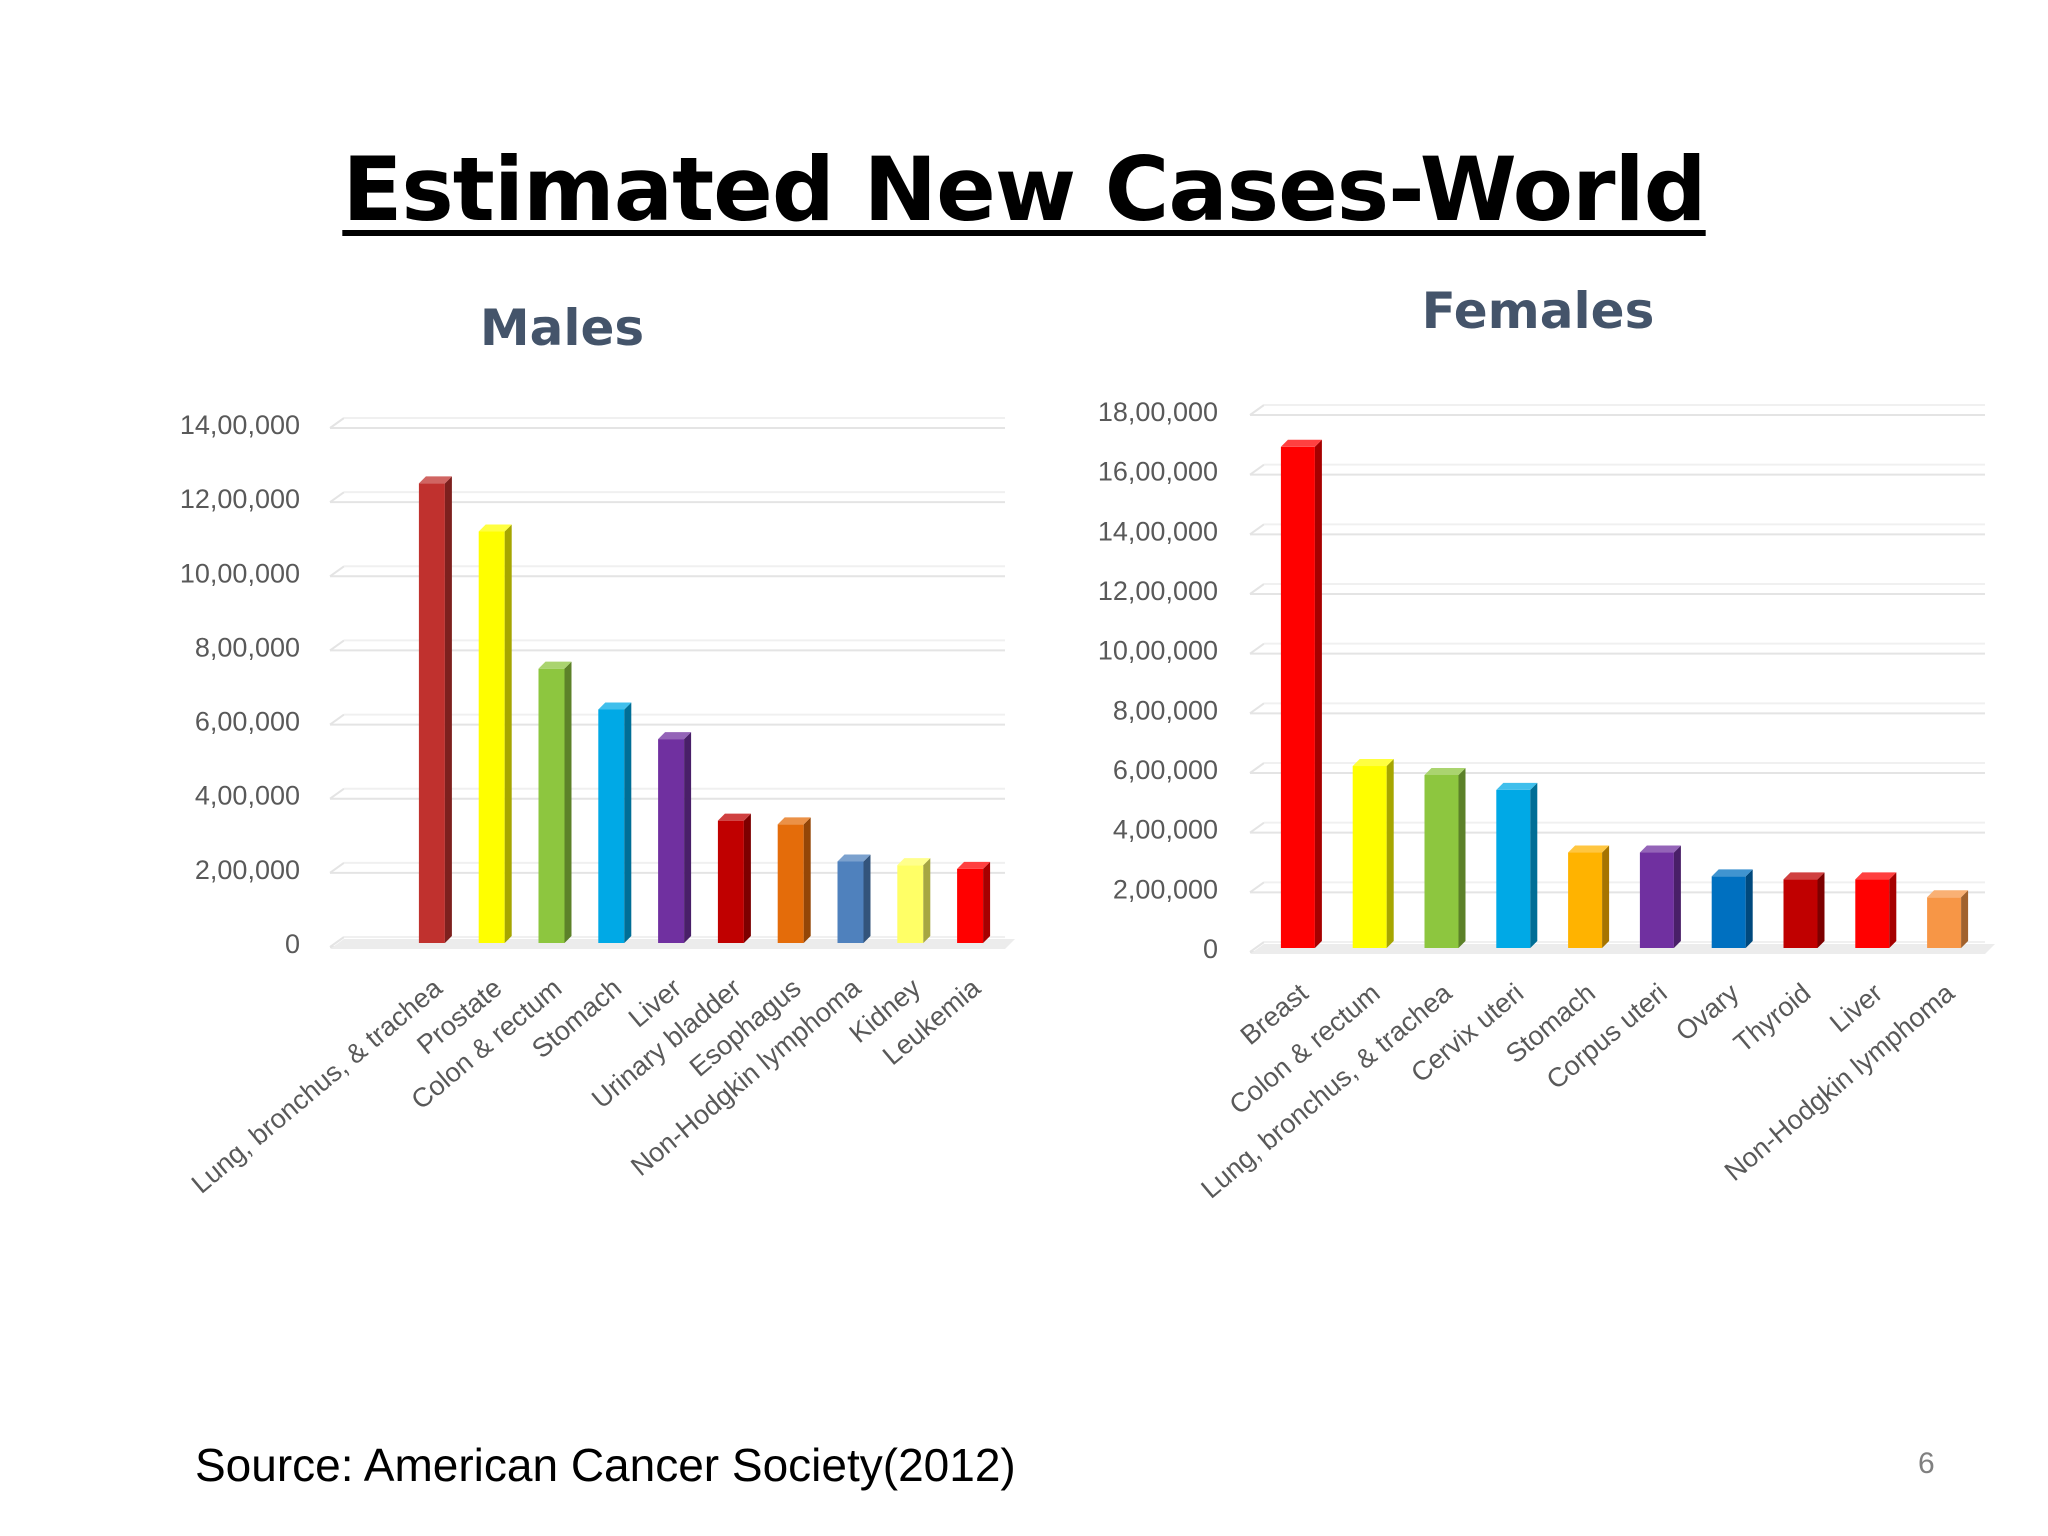 The height and width of the screenshot is (1536, 2048). I want to click on females-y-tick-label: 12,00,000, so click(1158, 591).